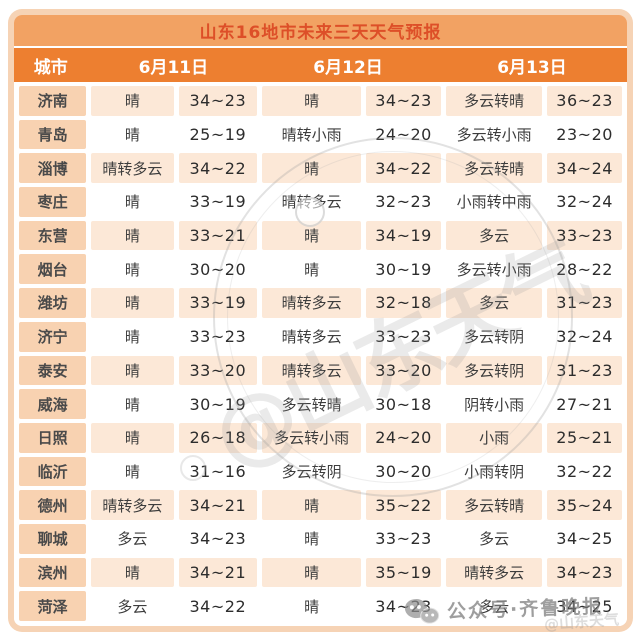 Image resolution: width=640 pixels, height=636 pixels. Describe the element at coordinates (312, 134) in the screenshot. I see `weather-condition: 晴转小雨` at that location.